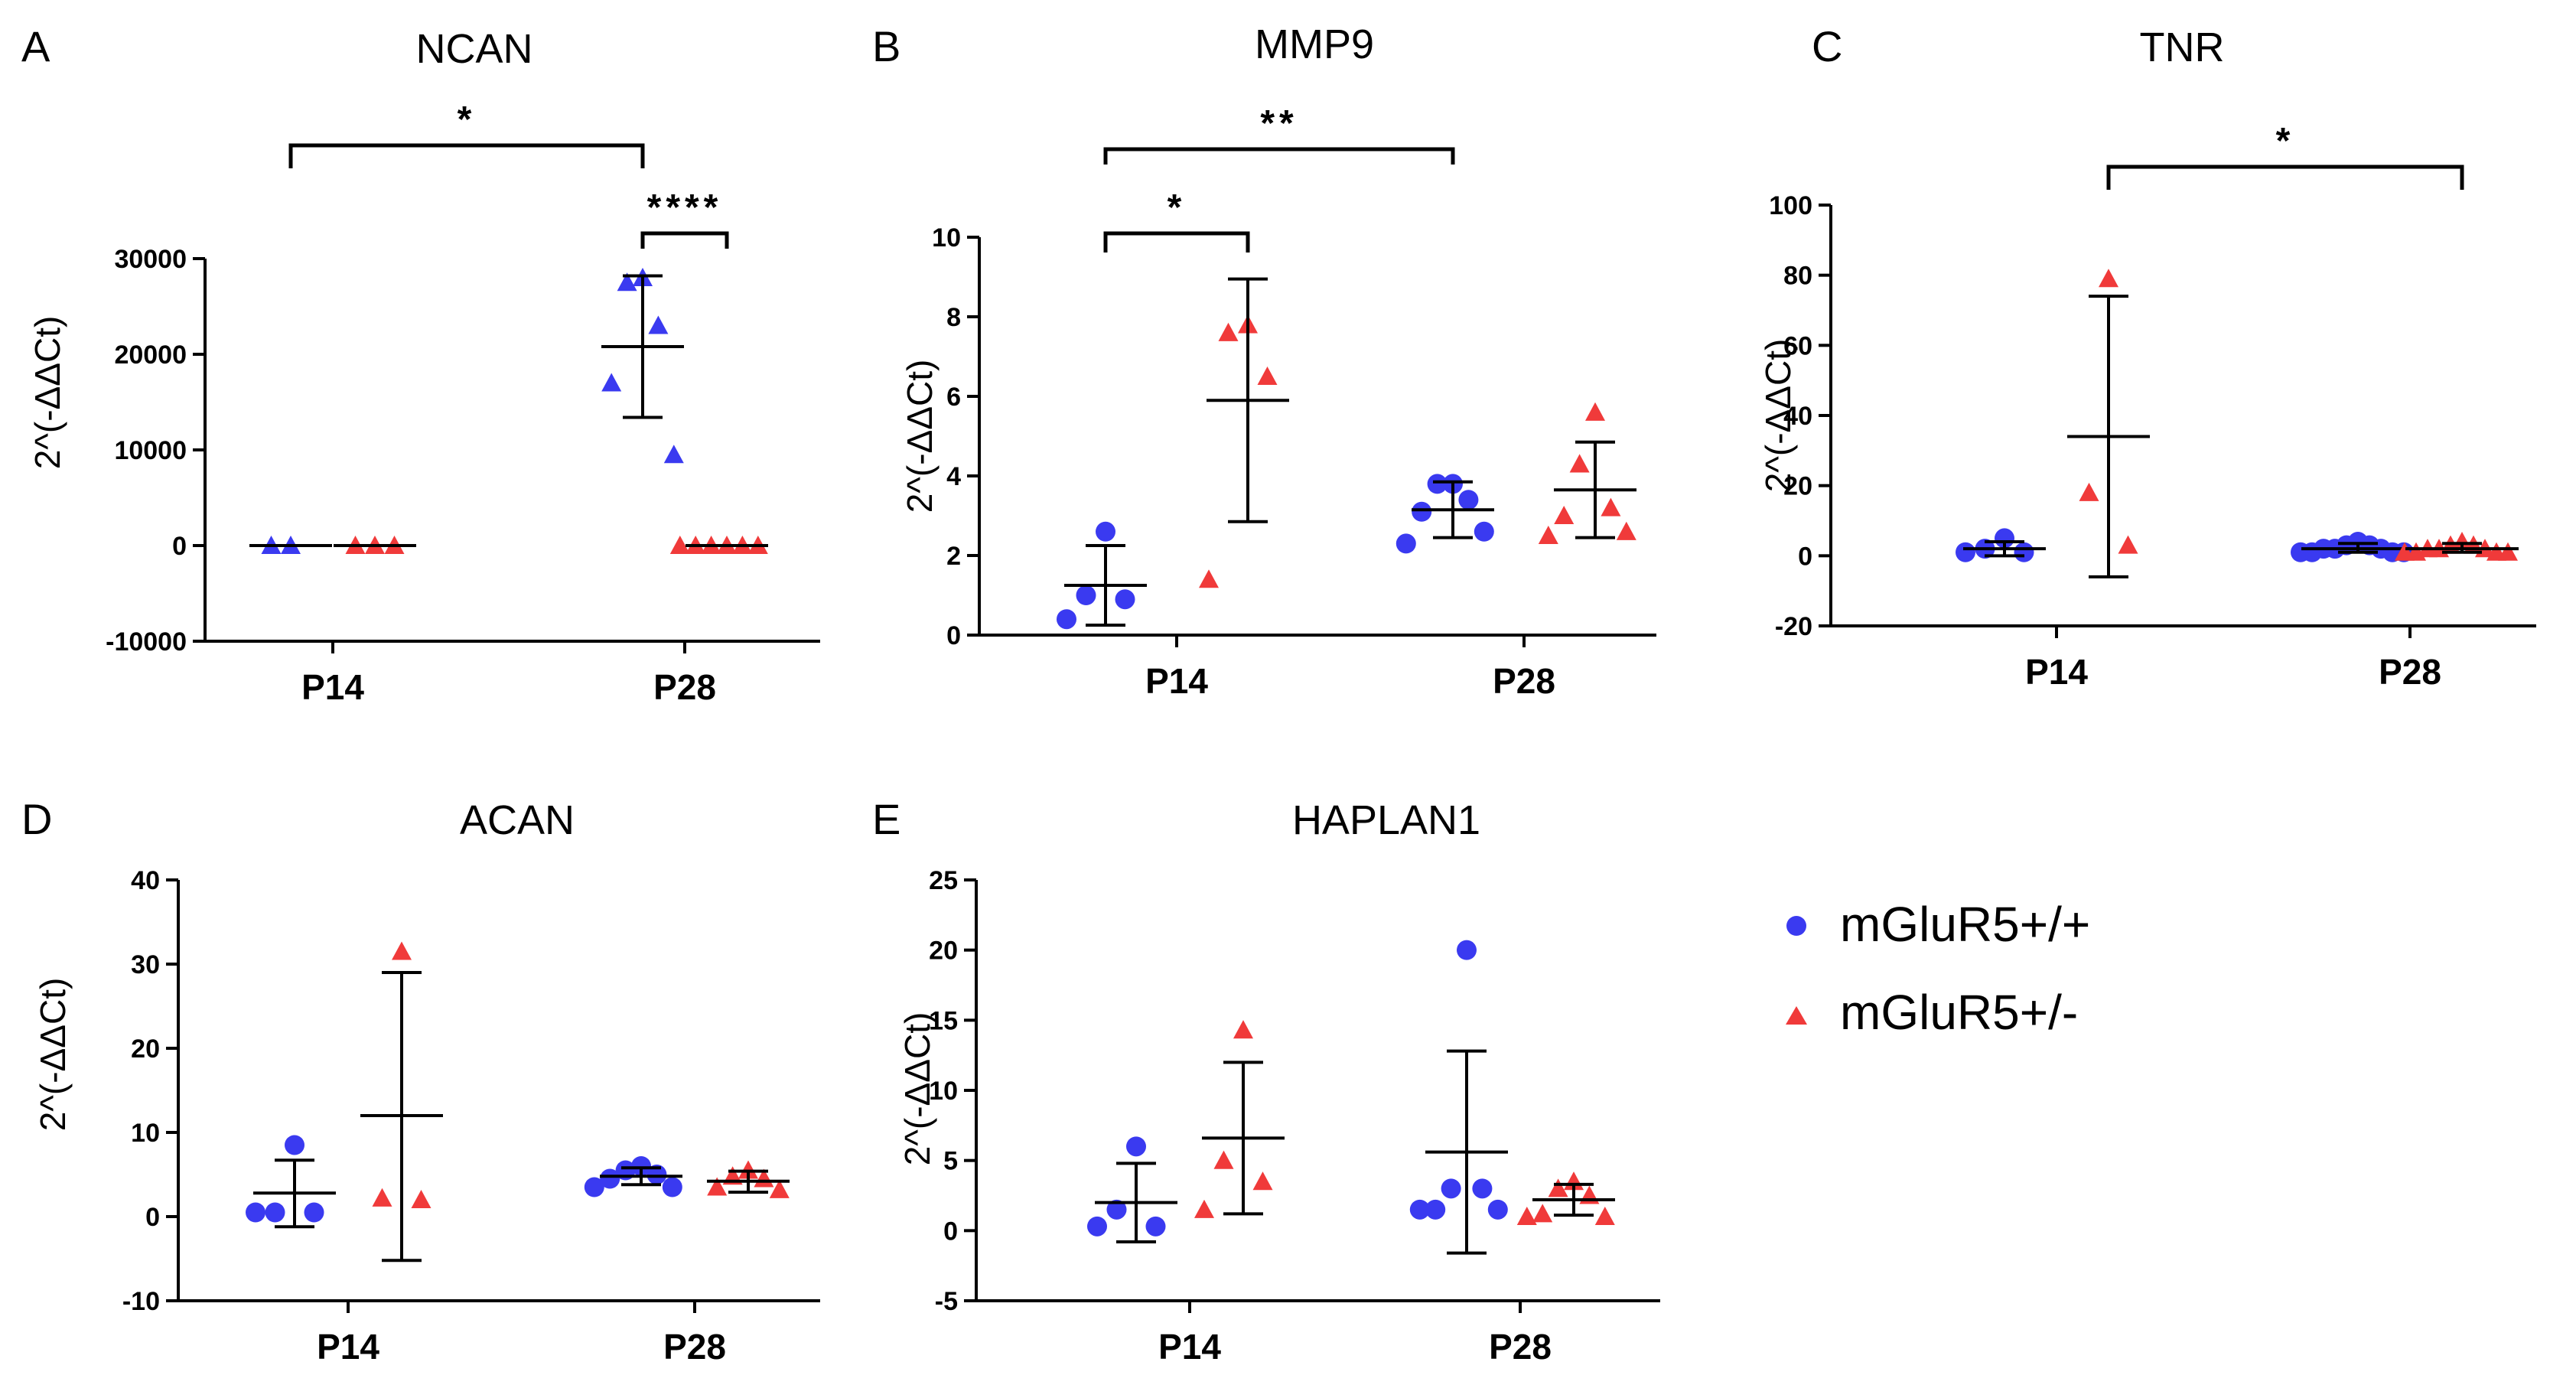 Image resolution: width=2576 pixels, height=1388 pixels. Describe the element at coordinates (1521, 1347) in the screenshot. I see `panel-e-x-tick-label: P28` at that location.